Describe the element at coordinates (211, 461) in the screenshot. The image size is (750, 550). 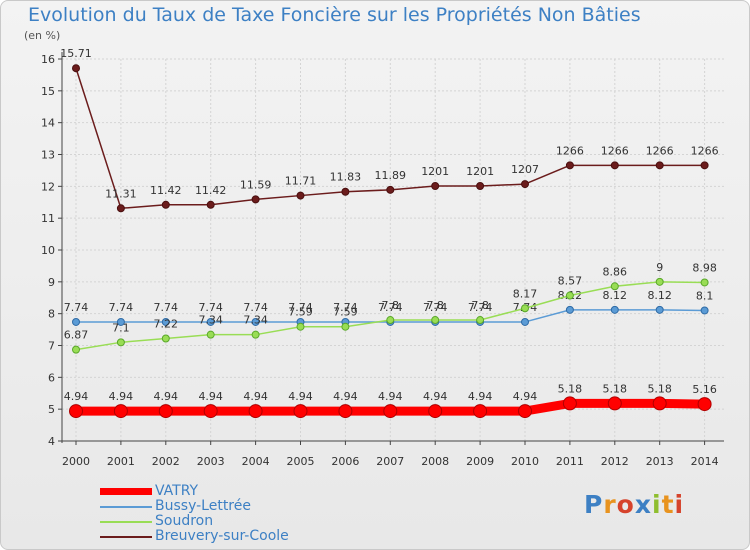
I see `x-tick-label: 2003` at that location.